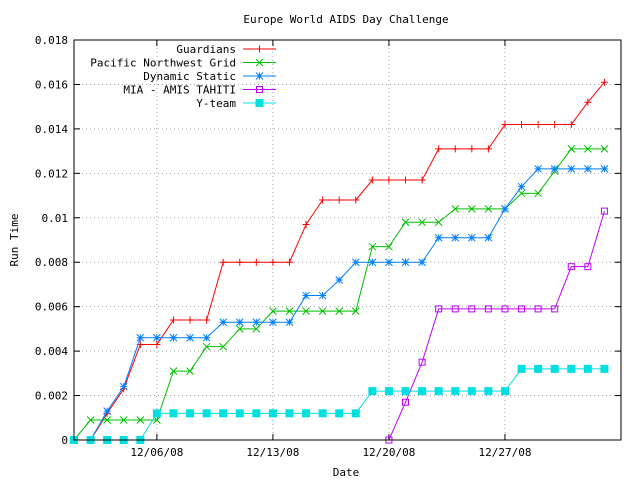 Image resolution: width=640 pixels, height=480 pixels. Describe the element at coordinates (51, 307) in the screenshot. I see `y-tick-label: 0.006` at that location.